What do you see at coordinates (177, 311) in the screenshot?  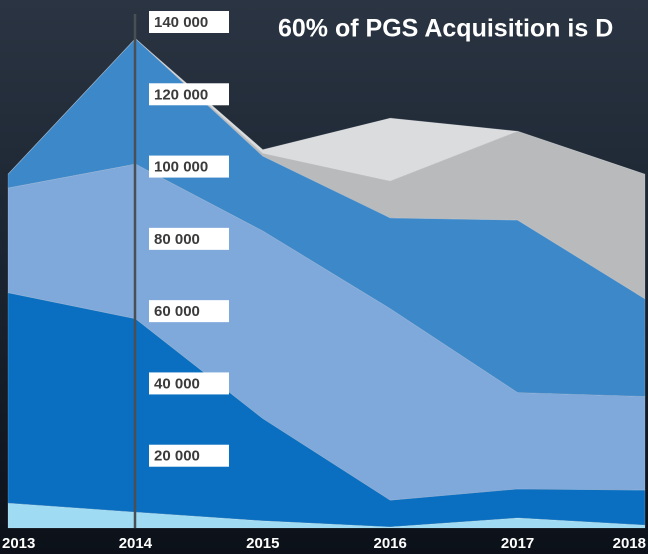 I see `y-tick-label: 60 000` at bounding box center [177, 311].